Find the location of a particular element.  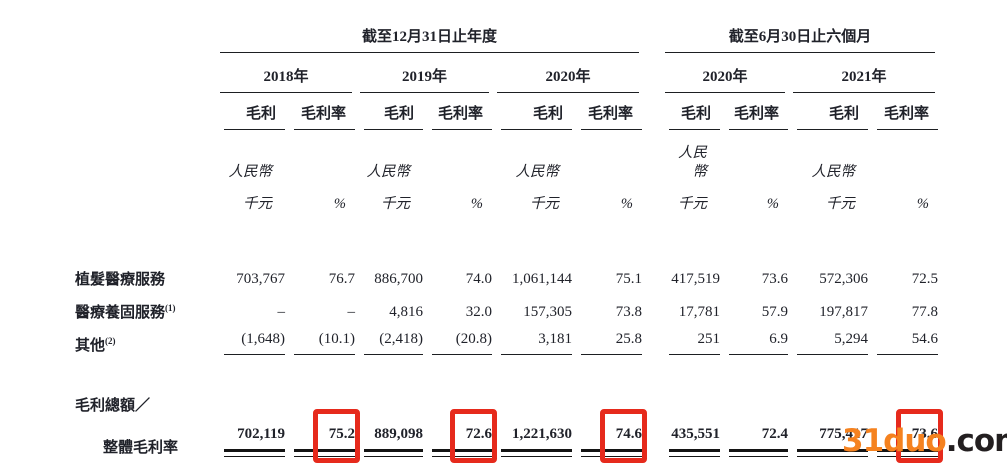

value-cell: 1,061,144 is located at coordinates (542, 279).